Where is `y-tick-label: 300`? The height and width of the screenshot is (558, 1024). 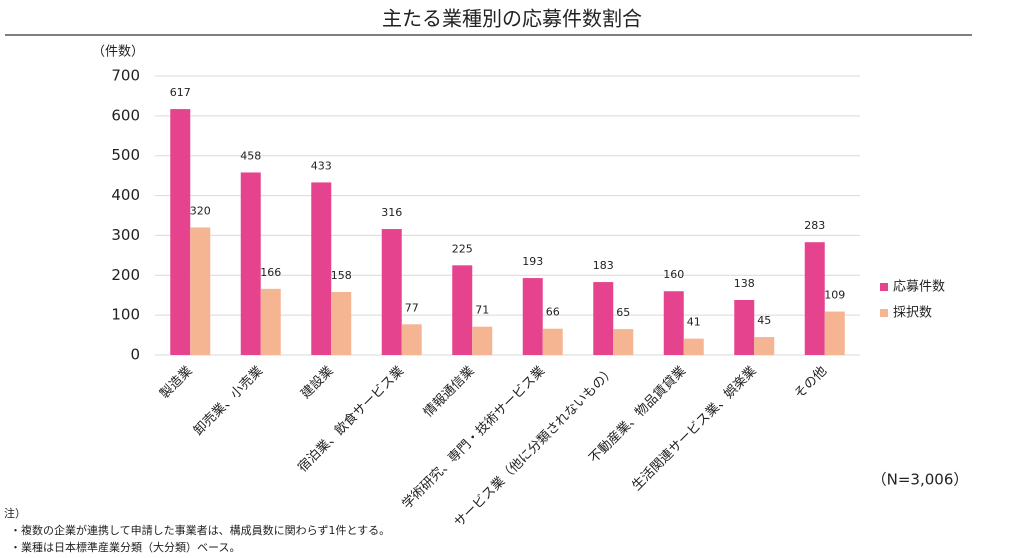 y-tick-label: 300 is located at coordinates (125, 235).